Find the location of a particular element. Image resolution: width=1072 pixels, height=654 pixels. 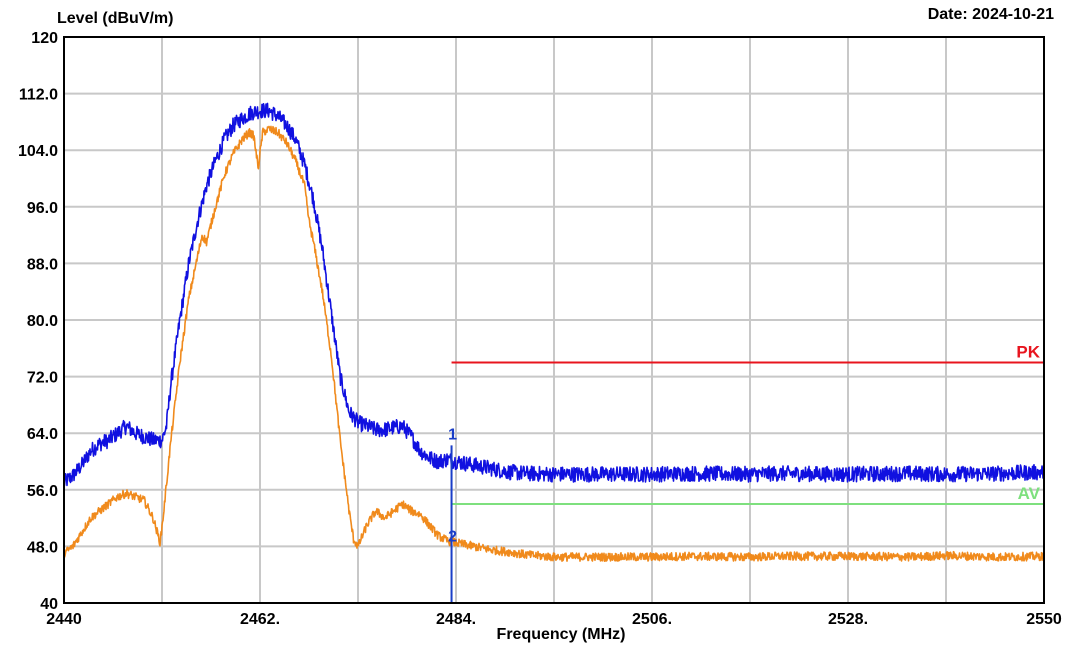

x-tick-label: 2528. is located at coordinates (848, 619).